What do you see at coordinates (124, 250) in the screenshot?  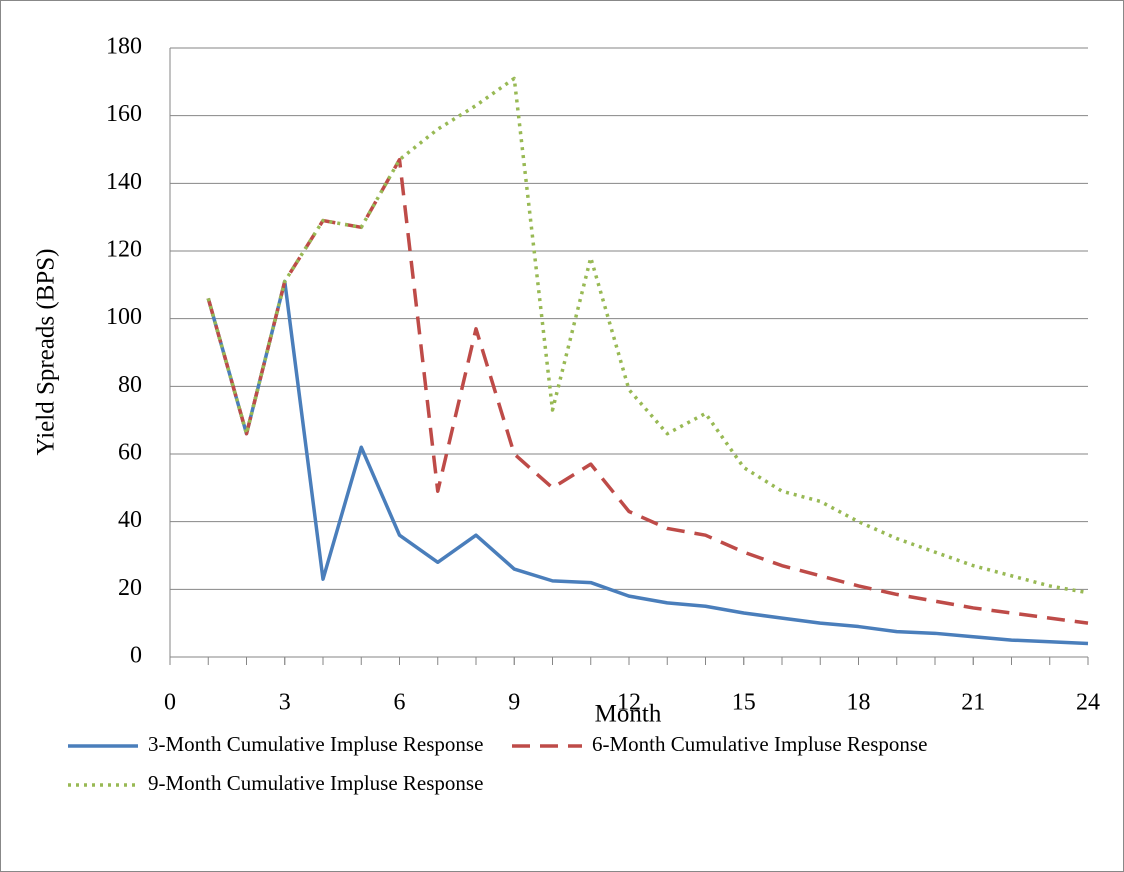 I see `y-tick-label: 120` at bounding box center [124, 250].